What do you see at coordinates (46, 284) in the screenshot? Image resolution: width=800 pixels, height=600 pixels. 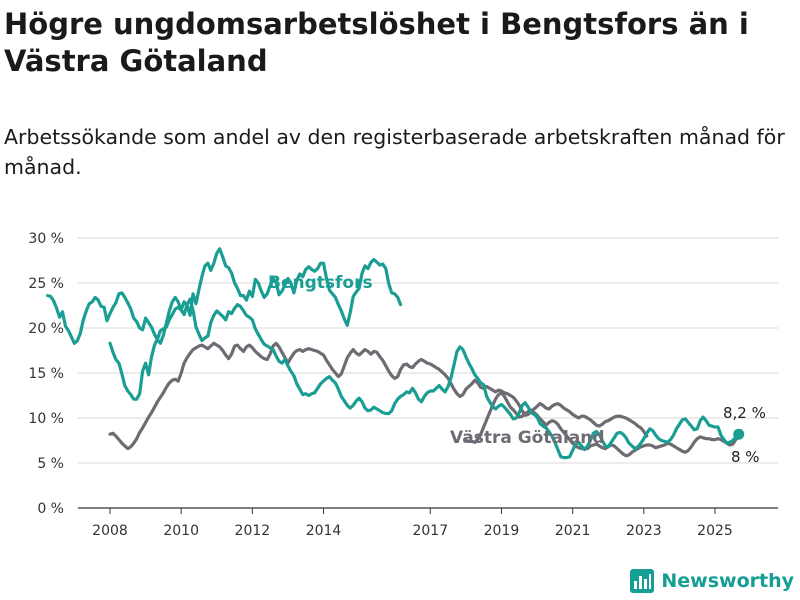 I see `y-tick-label: 25 %` at bounding box center [46, 284].